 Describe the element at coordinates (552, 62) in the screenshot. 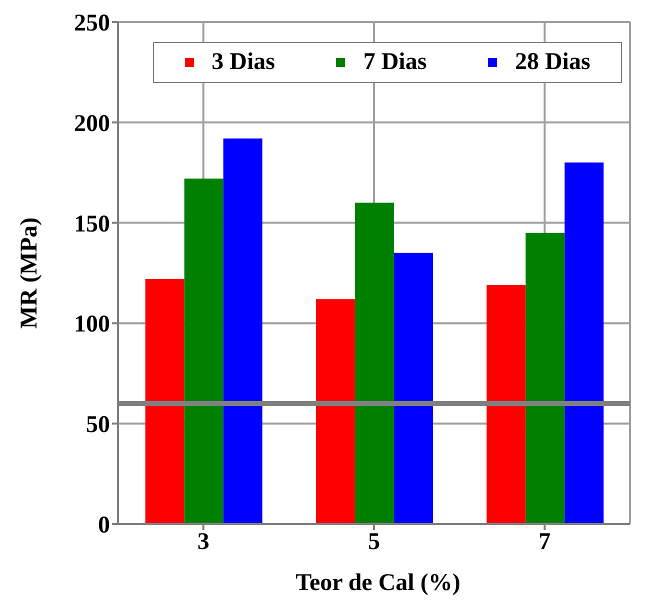

I see `legend-label: 28 Dias` at that location.